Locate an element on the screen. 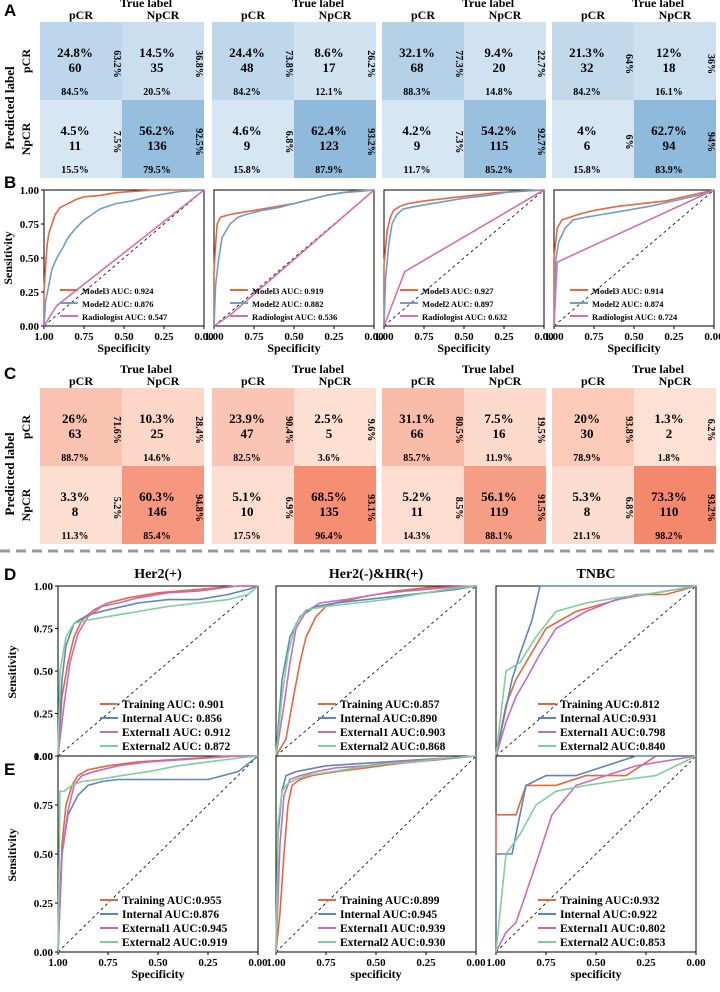 The image size is (720, 992). cm-c-cell-pct: 5.1% is located at coordinates (246, 496).